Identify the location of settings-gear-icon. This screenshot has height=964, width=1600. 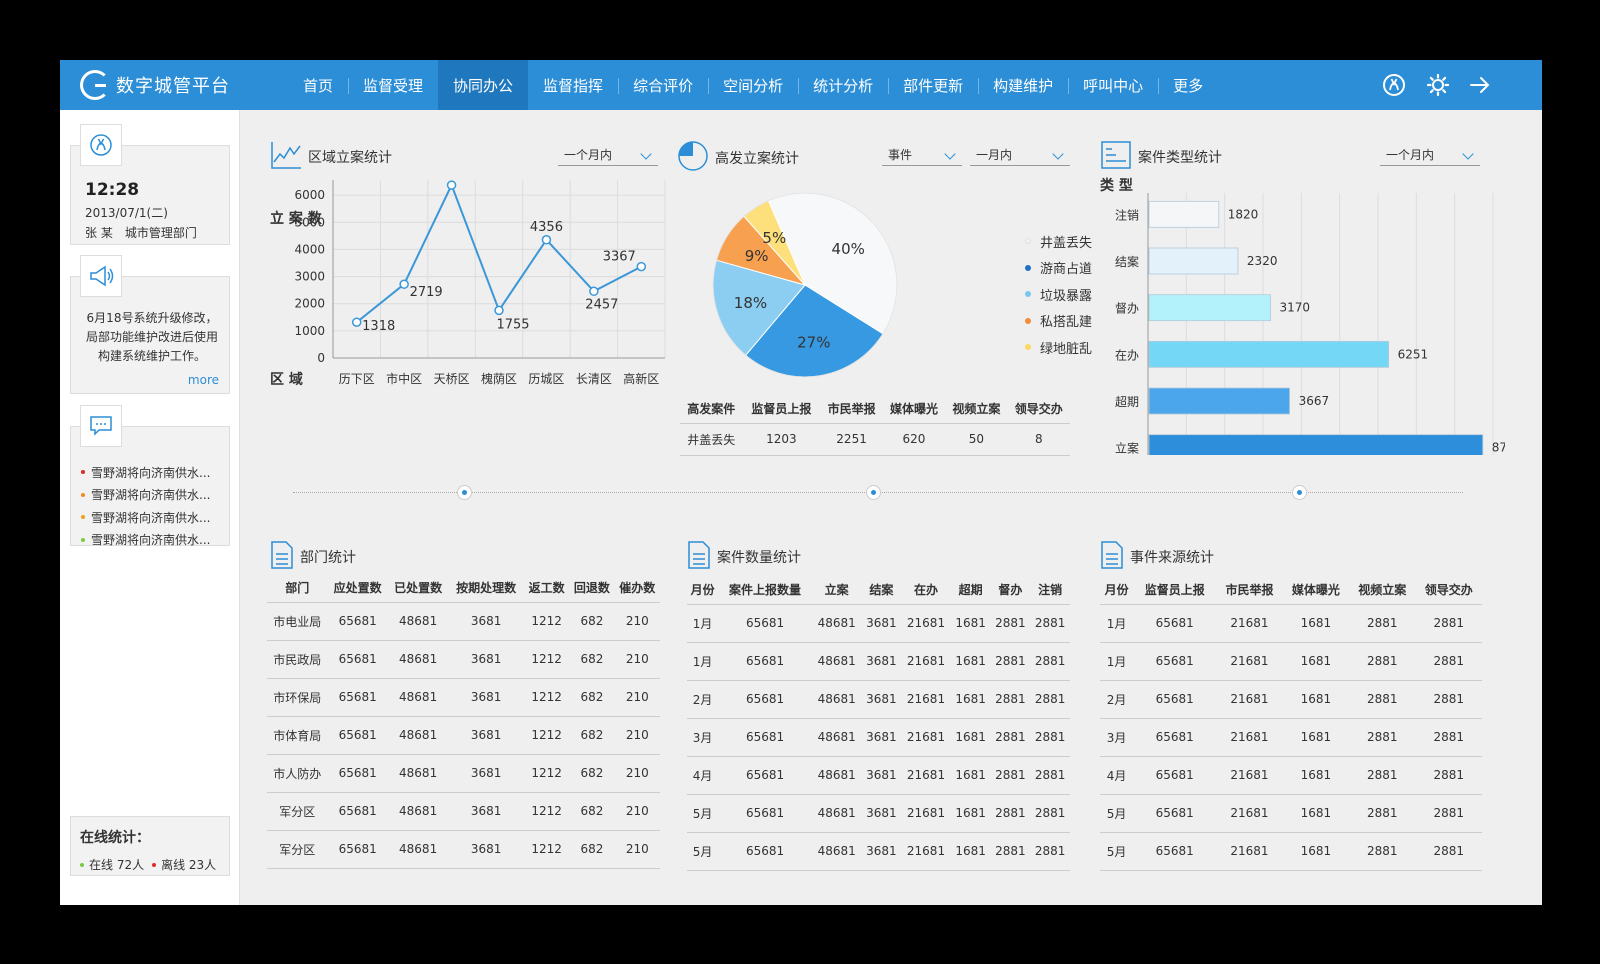
(1438, 85).